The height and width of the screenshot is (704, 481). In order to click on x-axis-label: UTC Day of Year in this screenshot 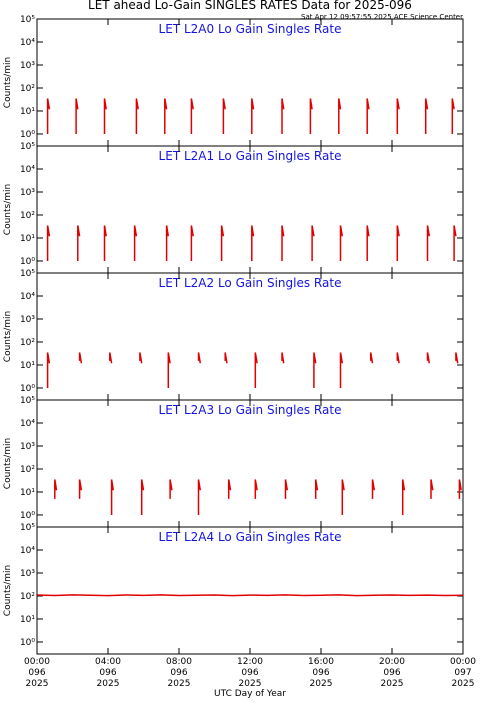, I will do `click(250, 694)`.